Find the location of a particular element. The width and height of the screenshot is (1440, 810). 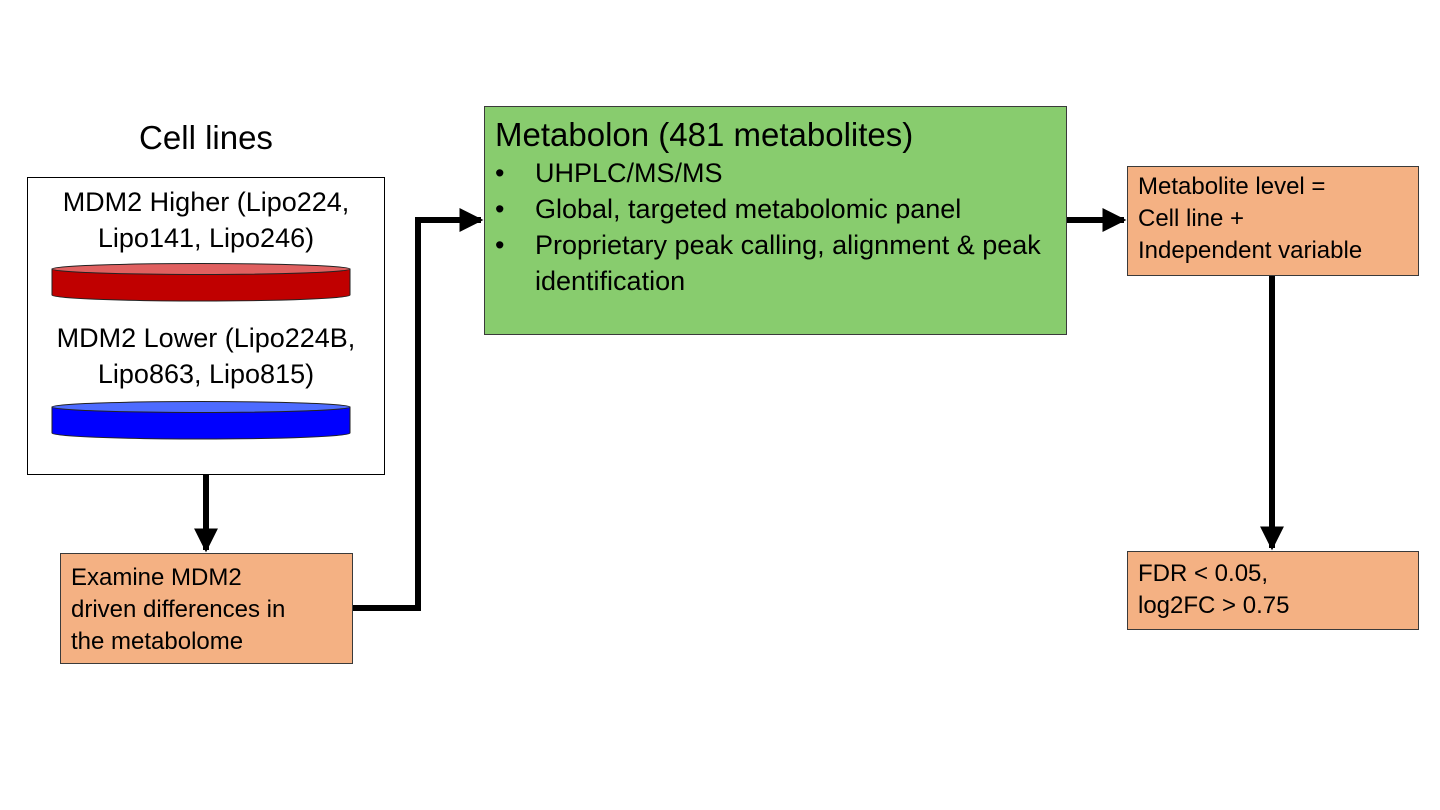

mdm2-lower-label: MDM2 Lower (Lipo224B, Lipo863, Lipo815) is located at coordinates (206, 356).